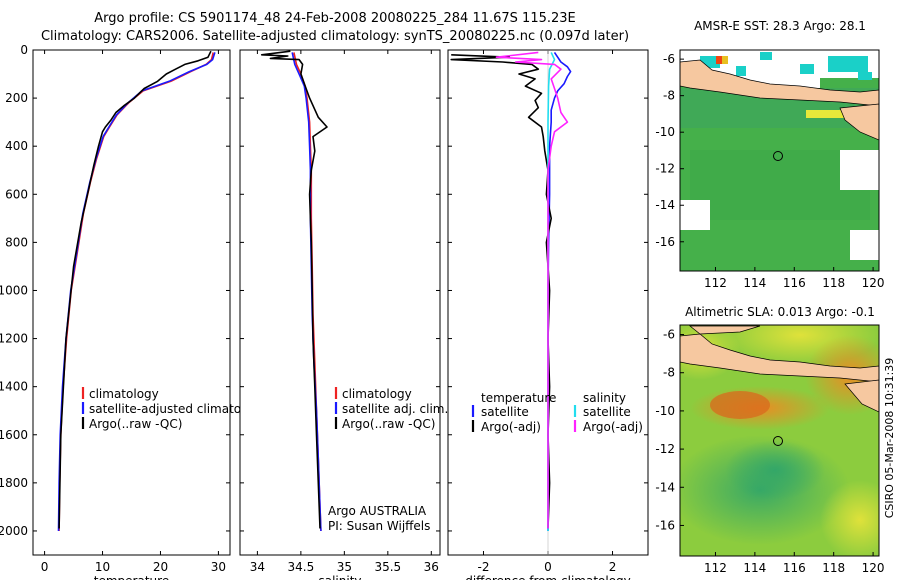  What do you see at coordinates (483, 567) in the screenshot?
I see `x-tick-label: -2` at bounding box center [483, 567].